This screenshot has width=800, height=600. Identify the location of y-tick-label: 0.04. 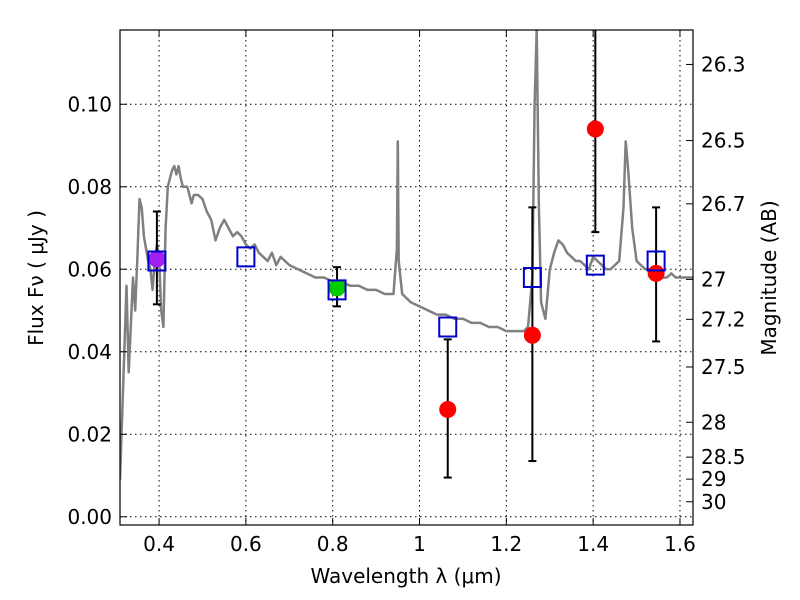
(89, 352).